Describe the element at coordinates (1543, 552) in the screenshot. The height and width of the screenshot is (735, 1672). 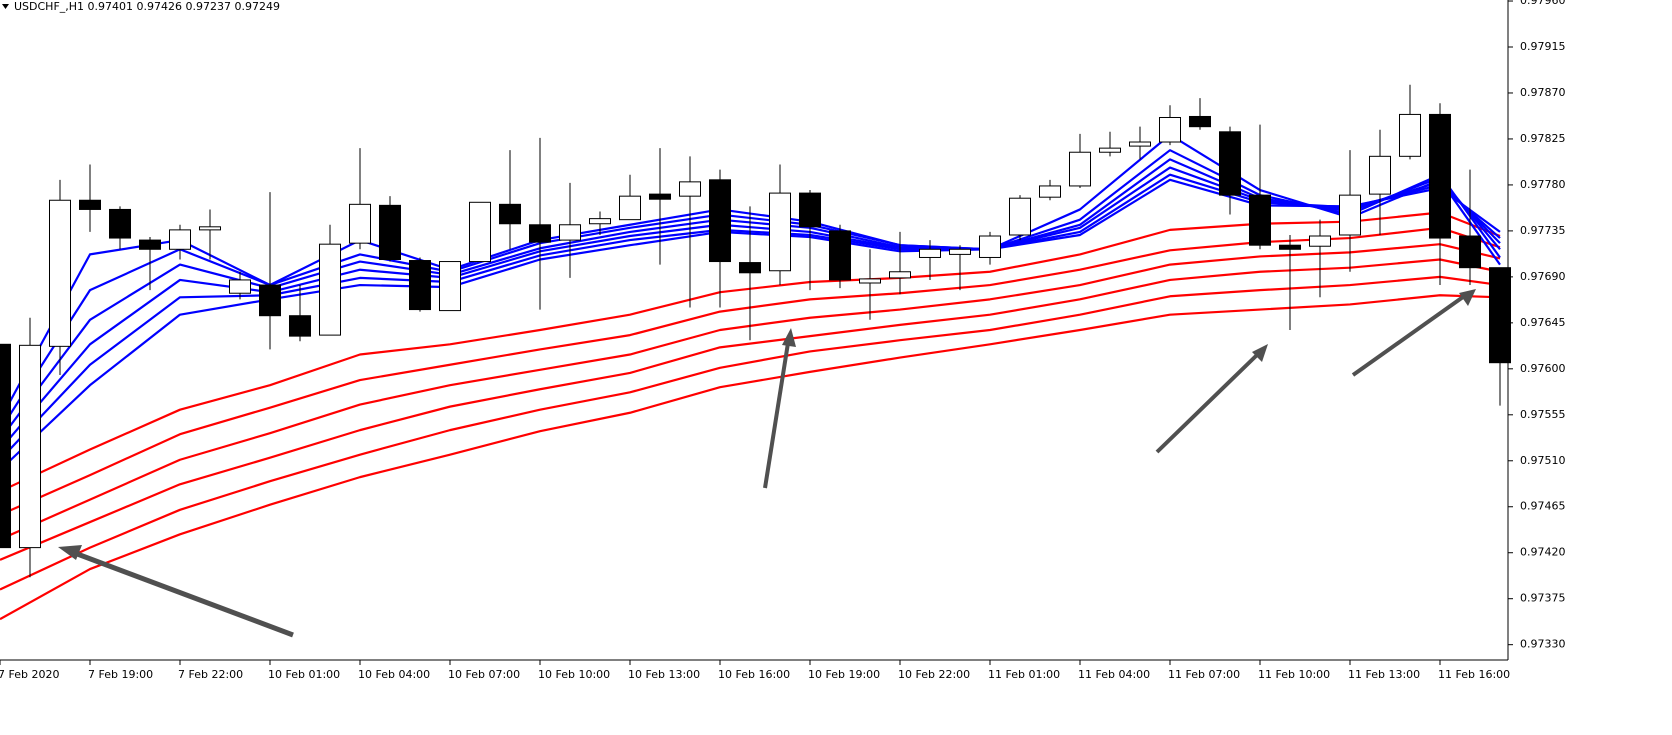
I see `y-tick-label: 0.97420` at that location.